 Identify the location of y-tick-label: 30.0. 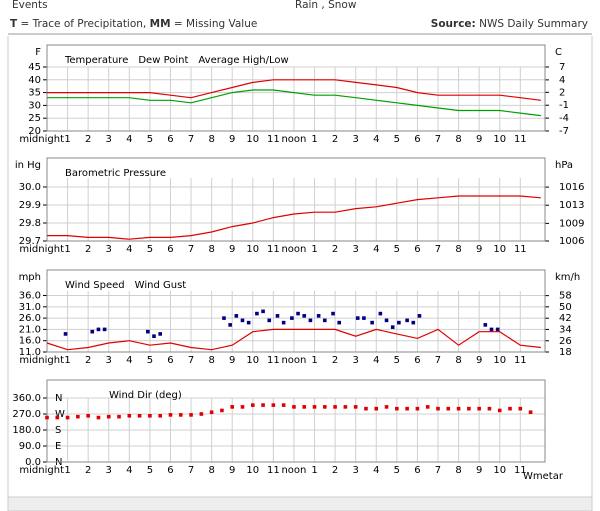
(30, 187).